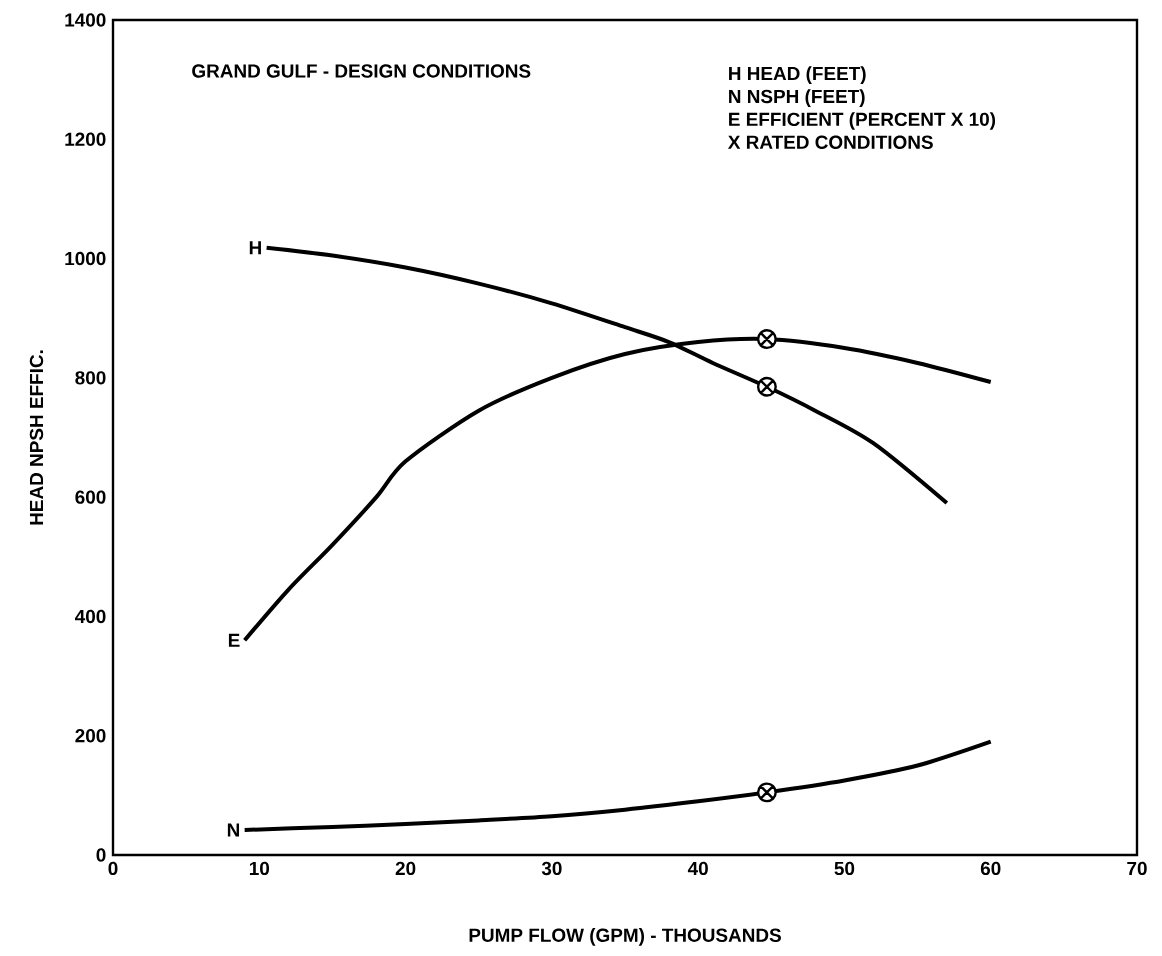 The height and width of the screenshot is (956, 1162). Describe the element at coordinates (361, 71) in the screenshot. I see `text: GRAND GULF - DESIGN CONDITIONS` at that location.